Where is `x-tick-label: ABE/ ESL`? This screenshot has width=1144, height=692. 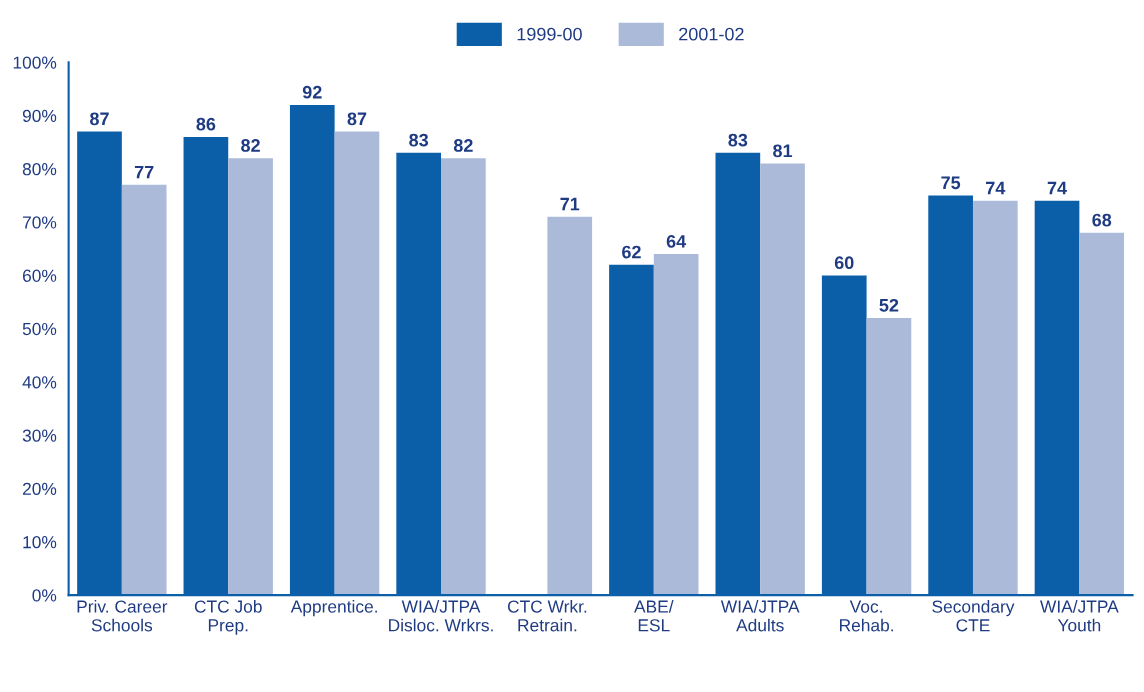 x-tick-label: ABE/ ESL is located at coordinates (654, 615).